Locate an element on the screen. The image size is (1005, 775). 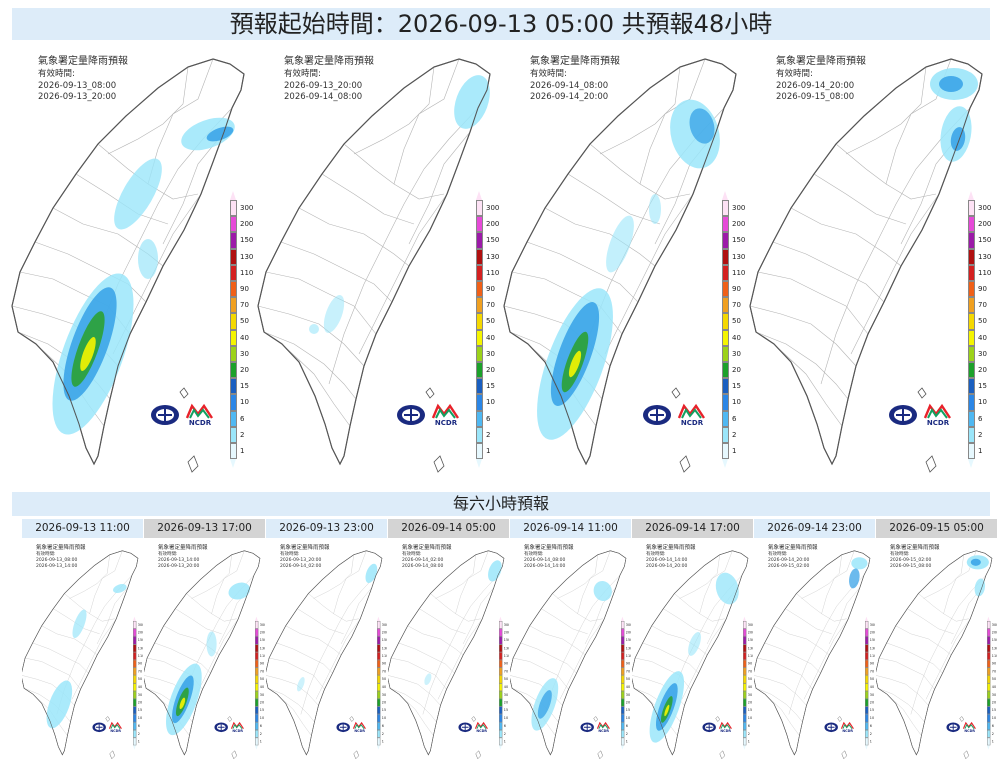
six-hour-map-panel: 2026-09-15 05:00 氣象署定量降雨預報 有效時間 is located at coordinates (936, 647).